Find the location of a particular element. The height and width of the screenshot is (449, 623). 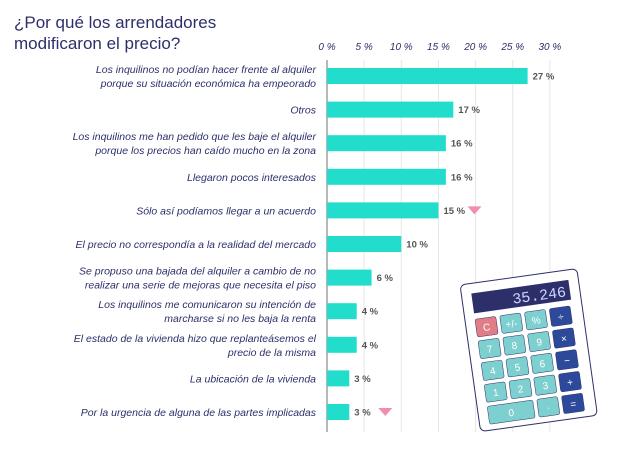

value-label: 17 % is located at coordinates (469, 110).